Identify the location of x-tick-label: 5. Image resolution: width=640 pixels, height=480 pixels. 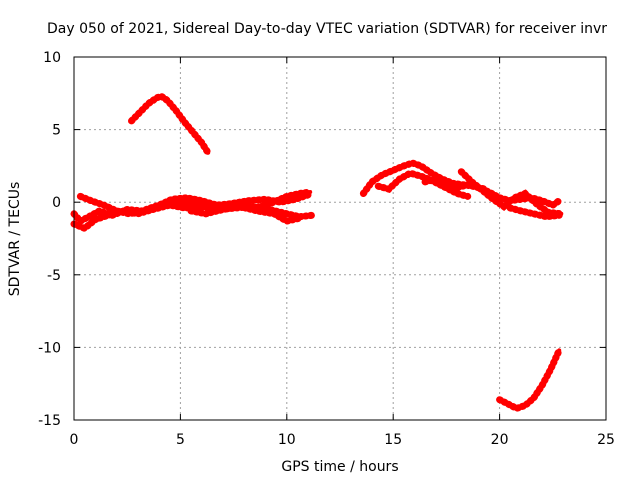
(180, 440).